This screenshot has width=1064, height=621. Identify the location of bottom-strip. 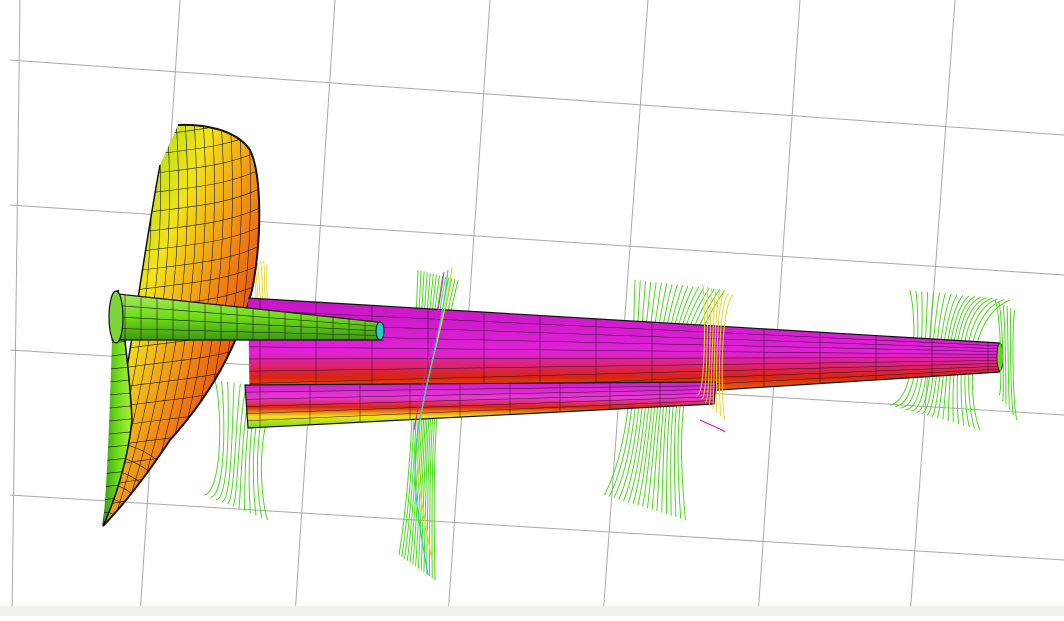
(532, 611).